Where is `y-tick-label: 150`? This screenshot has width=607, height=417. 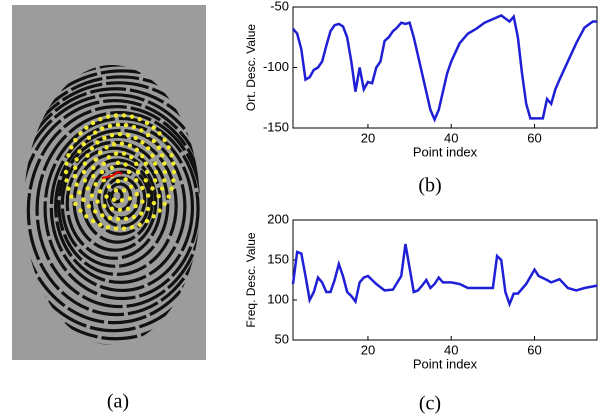 y-tick-label: 150 is located at coordinates (278, 258).